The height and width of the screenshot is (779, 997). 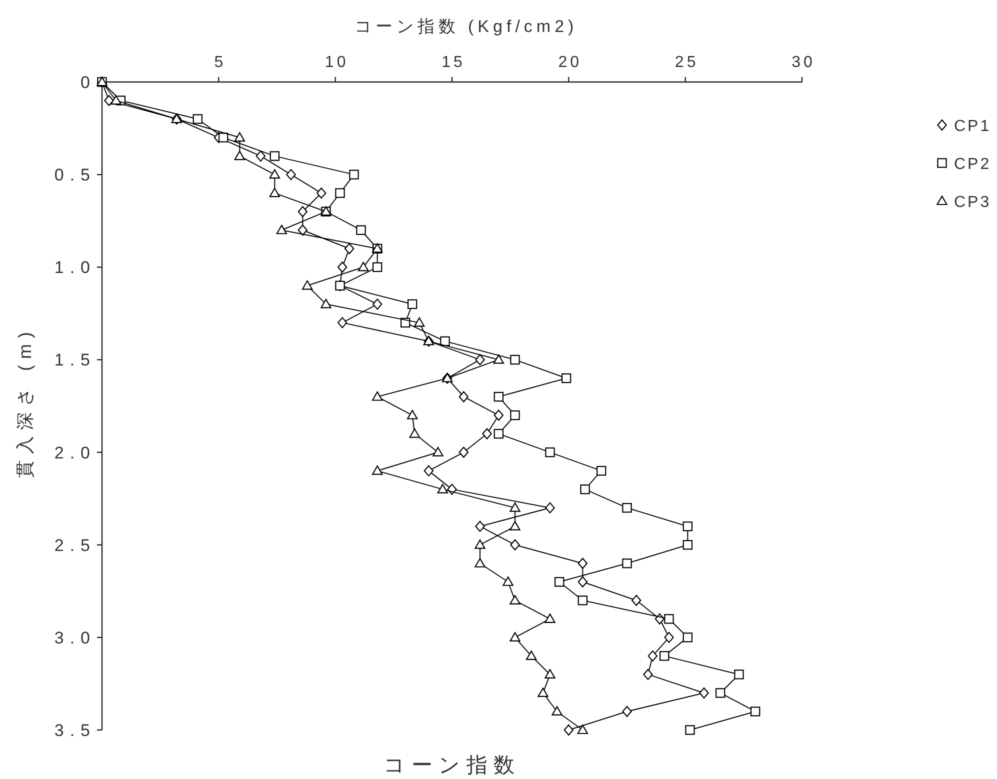 I want to click on y-tick-label: 0, so click(x=88, y=82).